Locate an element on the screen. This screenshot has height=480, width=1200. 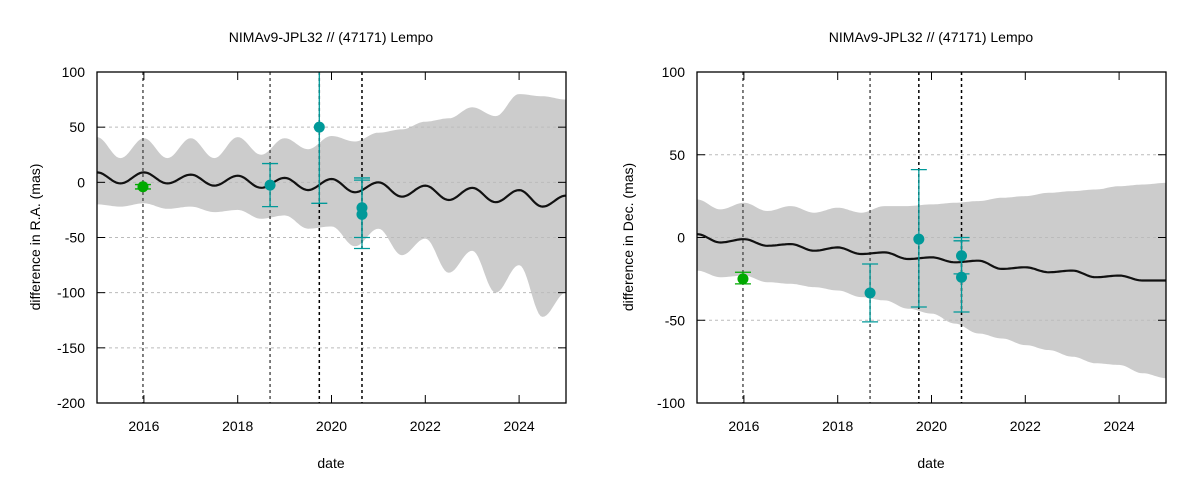
y-axis-label: difference in R.A. (mas) is located at coordinates (35, 237).